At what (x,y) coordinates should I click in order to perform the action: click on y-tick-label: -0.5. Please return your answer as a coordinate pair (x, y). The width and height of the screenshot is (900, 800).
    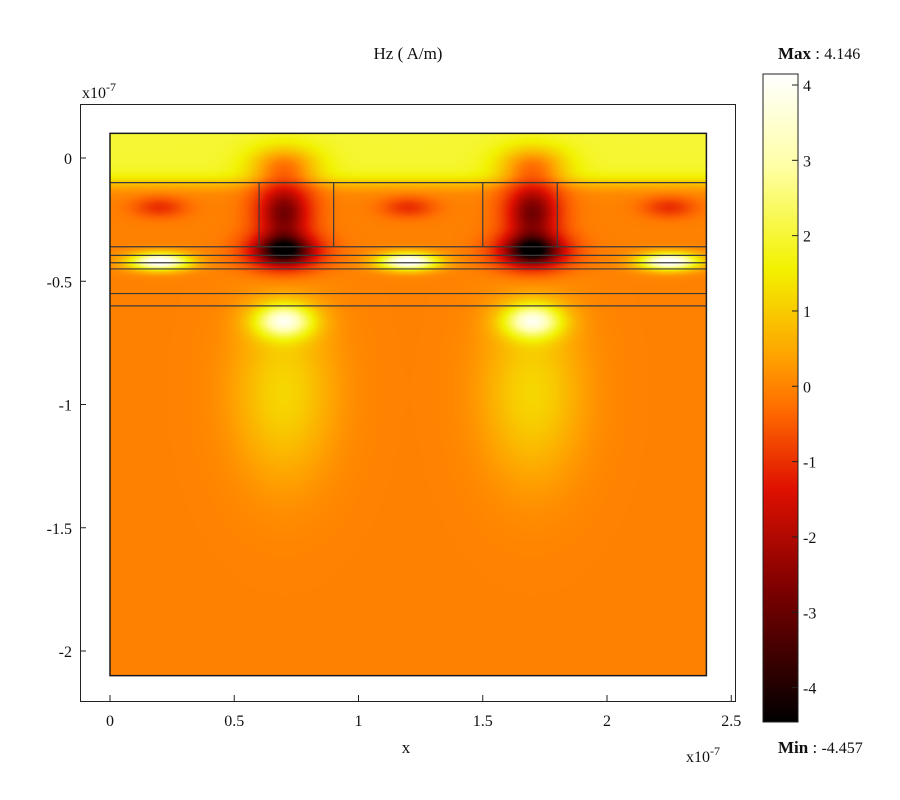
    Looking at the image, I should click on (59, 282).